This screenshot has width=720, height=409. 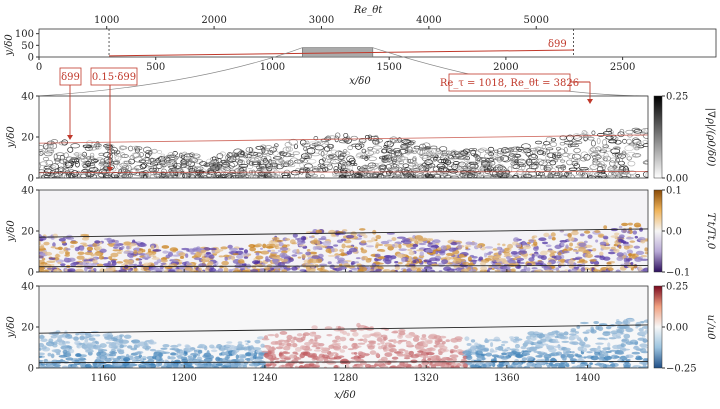 I want to click on colorbar, so click(x=658, y=327).